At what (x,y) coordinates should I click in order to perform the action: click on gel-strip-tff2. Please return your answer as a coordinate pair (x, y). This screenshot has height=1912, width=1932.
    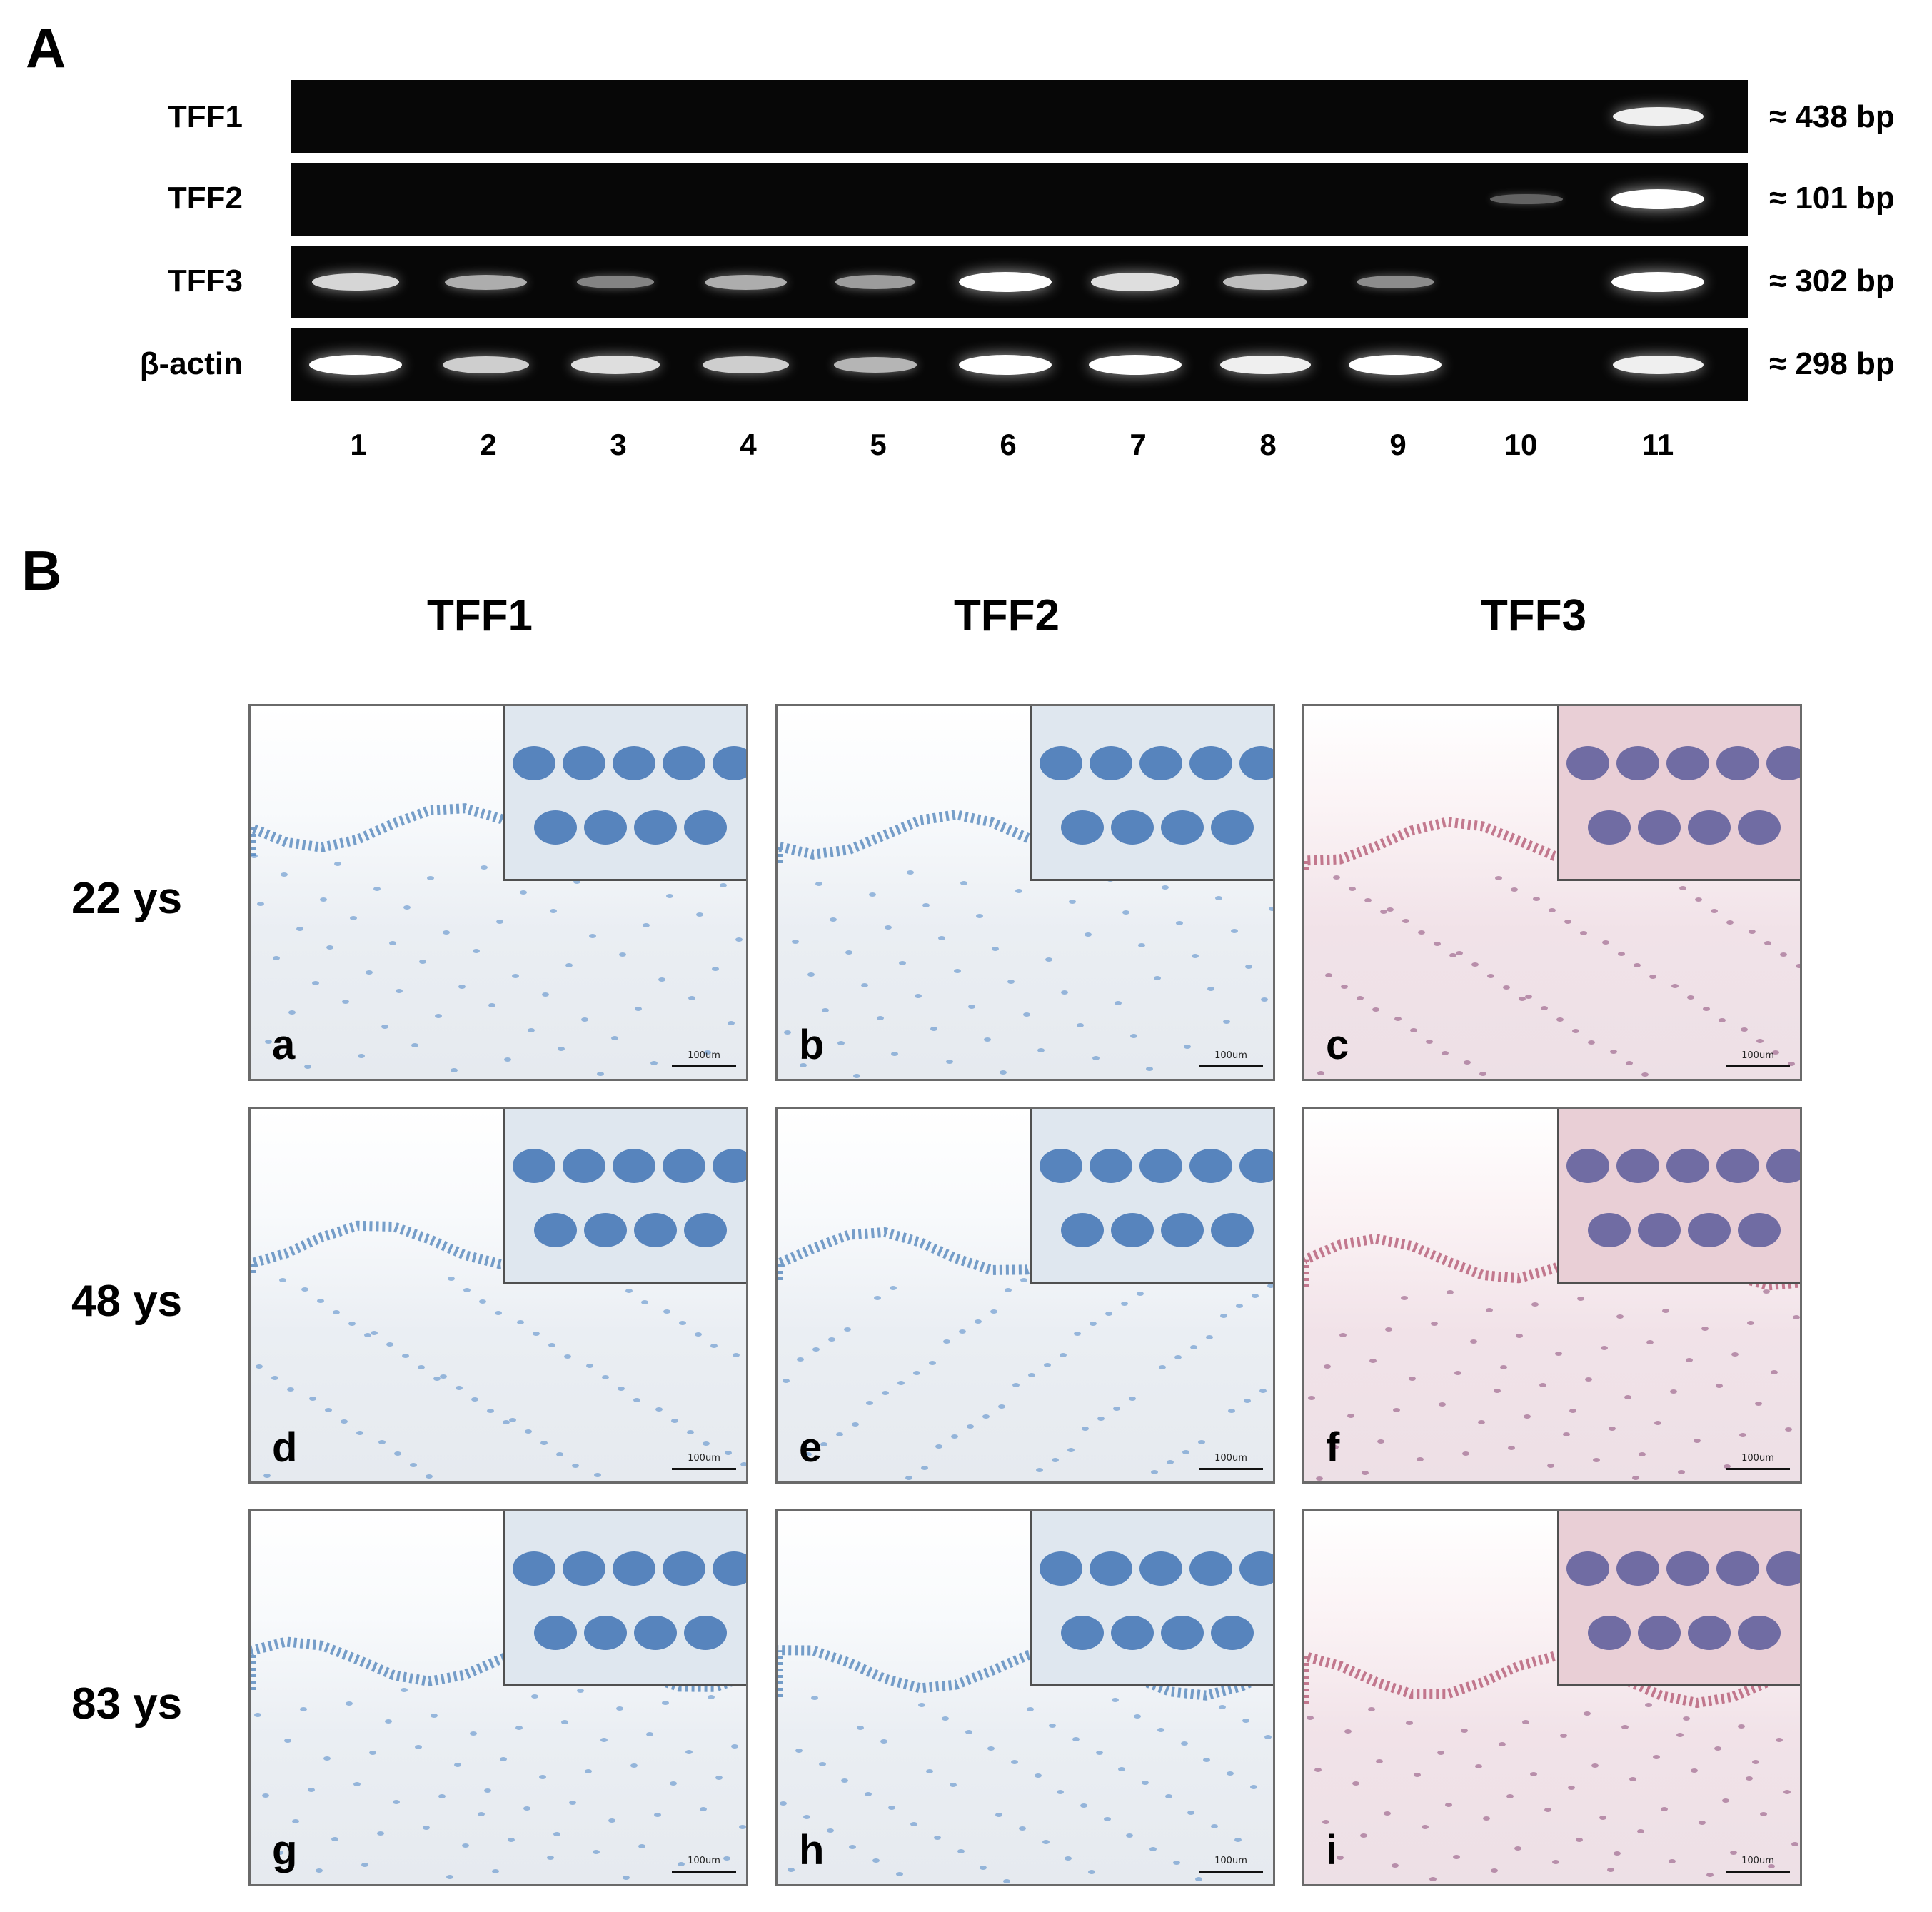
    Looking at the image, I should click on (1019, 199).